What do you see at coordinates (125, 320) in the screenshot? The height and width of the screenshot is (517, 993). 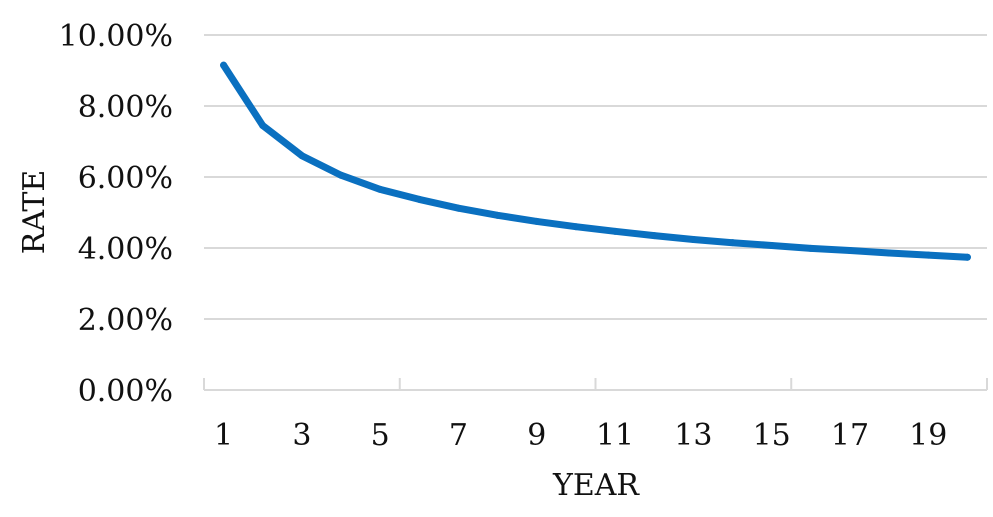 I see `y-tick-label: 2.00%` at bounding box center [125, 320].